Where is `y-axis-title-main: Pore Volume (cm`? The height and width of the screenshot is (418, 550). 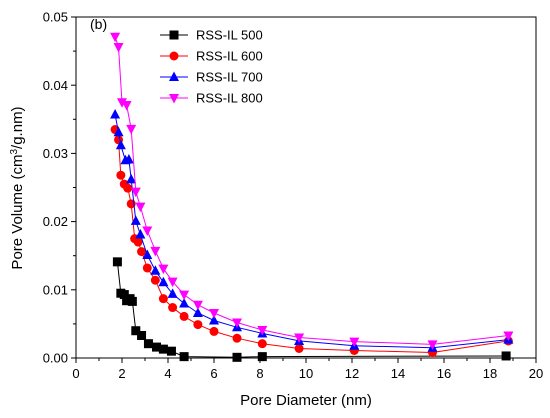
y-axis-title-main: Pore Volume (cm is located at coordinates (17, 212).